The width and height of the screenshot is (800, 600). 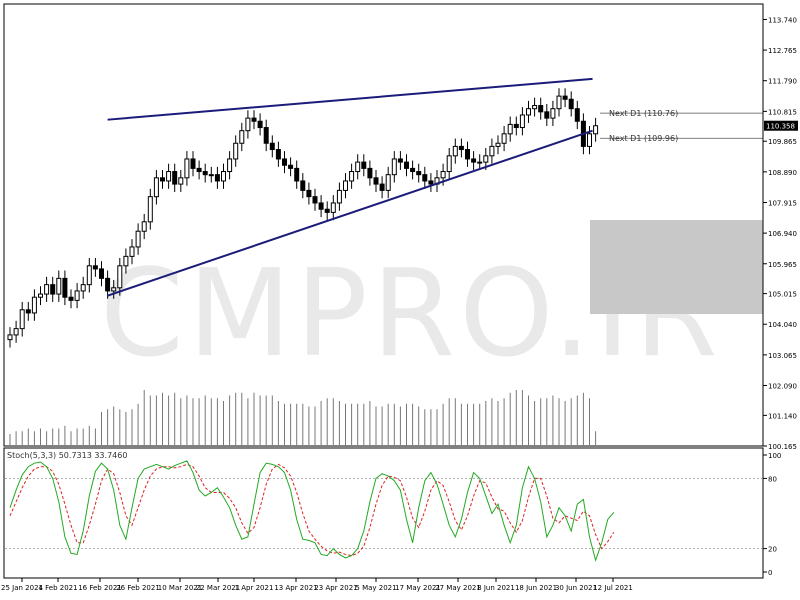 What do you see at coordinates (303, 417) in the screenshot?
I see `volume-group` at bounding box center [303, 417].